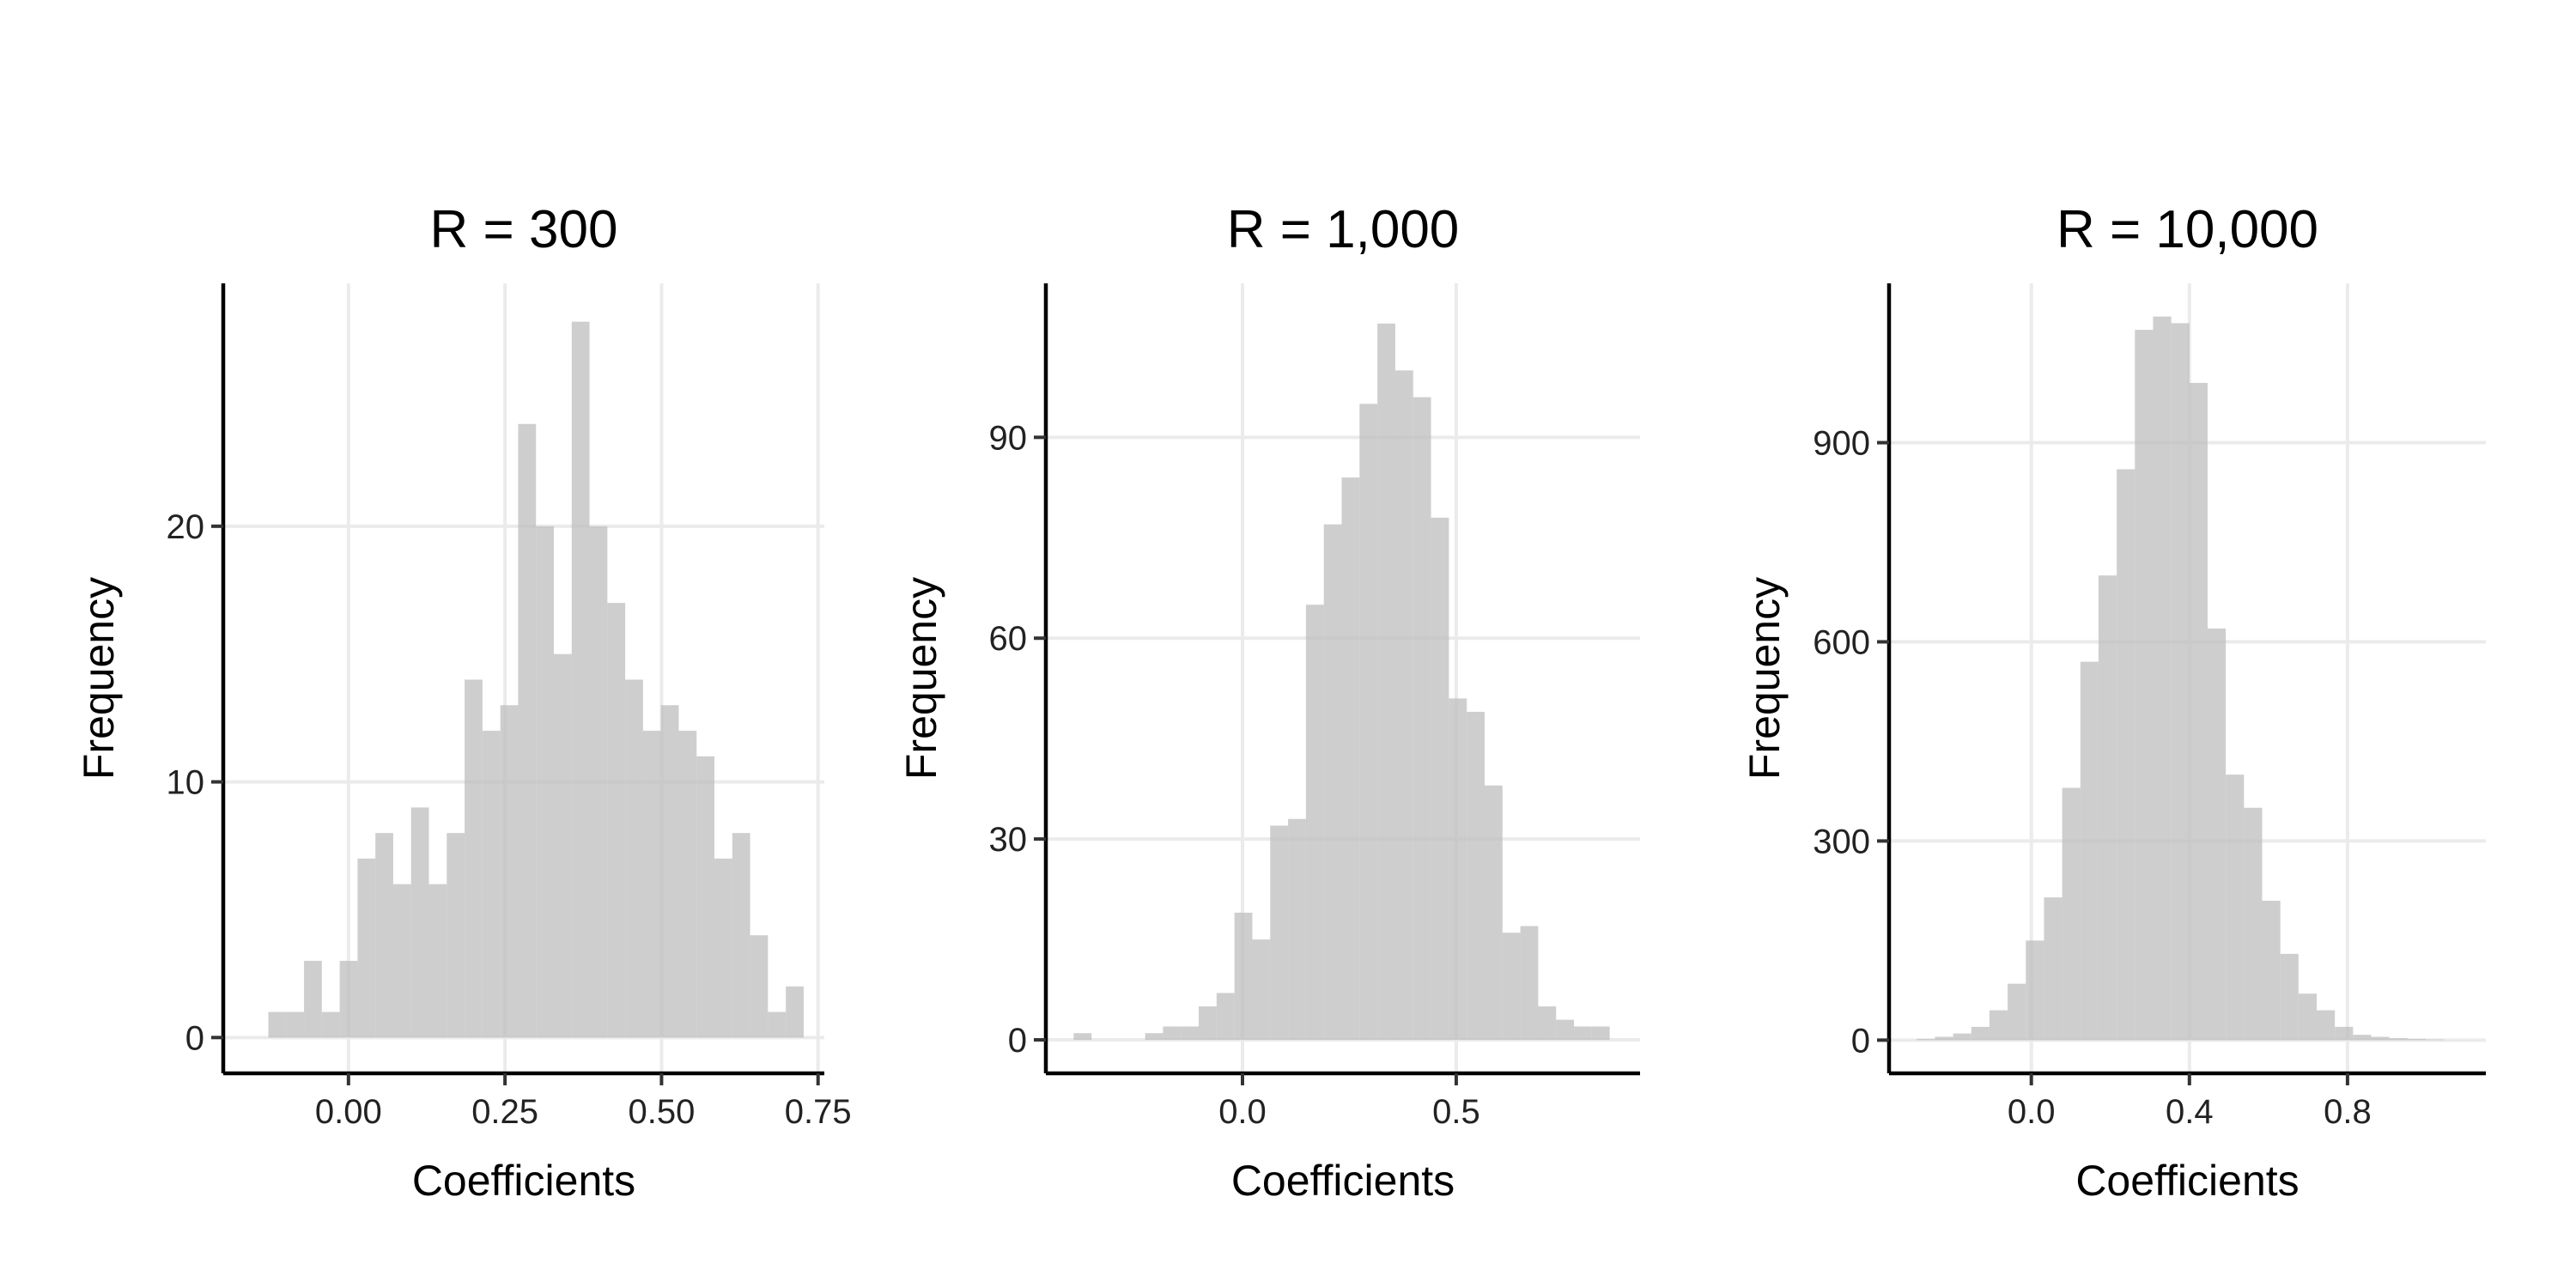 The image size is (2576, 1288). I want to click on y-tick-label: 60, so click(1009, 639).